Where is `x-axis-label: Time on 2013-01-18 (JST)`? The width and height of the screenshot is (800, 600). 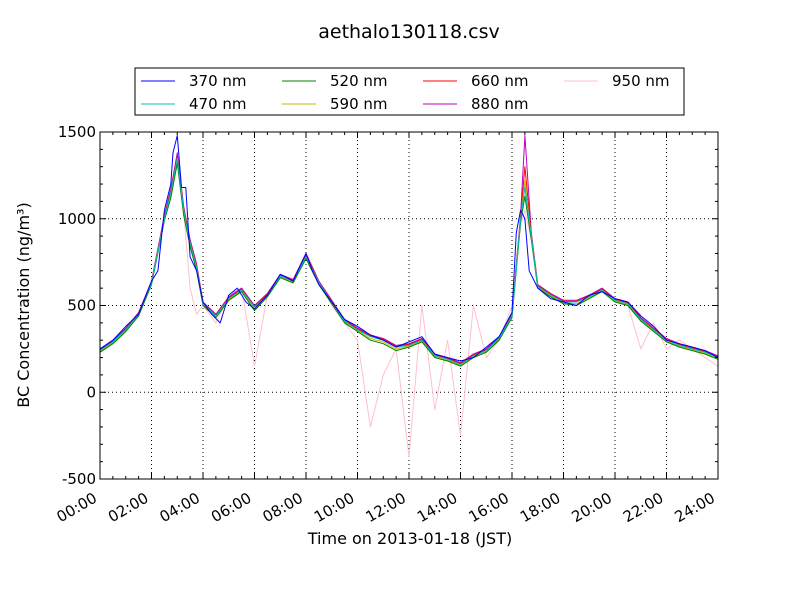 x-axis-label: Time on 2013-01-18 (JST) is located at coordinates (409, 538).